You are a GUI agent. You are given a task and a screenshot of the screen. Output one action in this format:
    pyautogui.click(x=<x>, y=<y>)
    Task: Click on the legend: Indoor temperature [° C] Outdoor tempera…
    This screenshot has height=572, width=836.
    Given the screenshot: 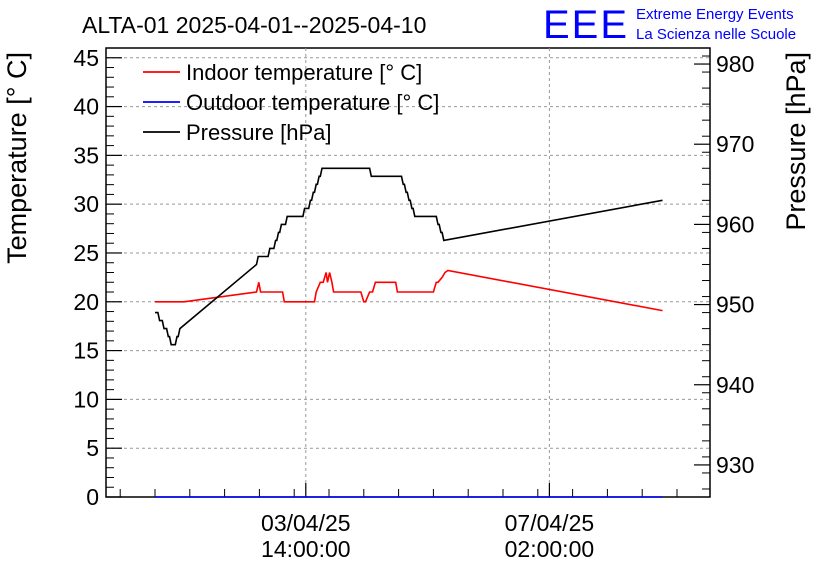 What is the action you would take?
    pyautogui.click(x=291, y=102)
    